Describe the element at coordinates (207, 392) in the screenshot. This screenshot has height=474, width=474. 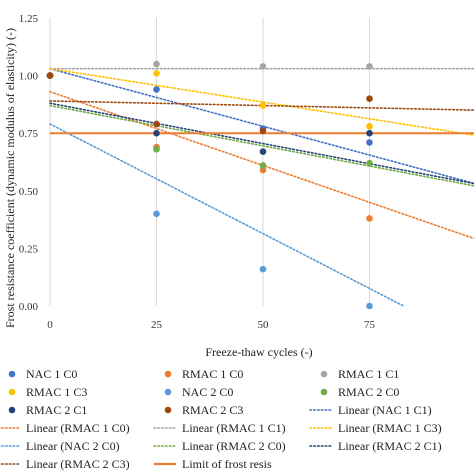
I see `legend-item-1-1-label: NAC 2 C0` at that location.